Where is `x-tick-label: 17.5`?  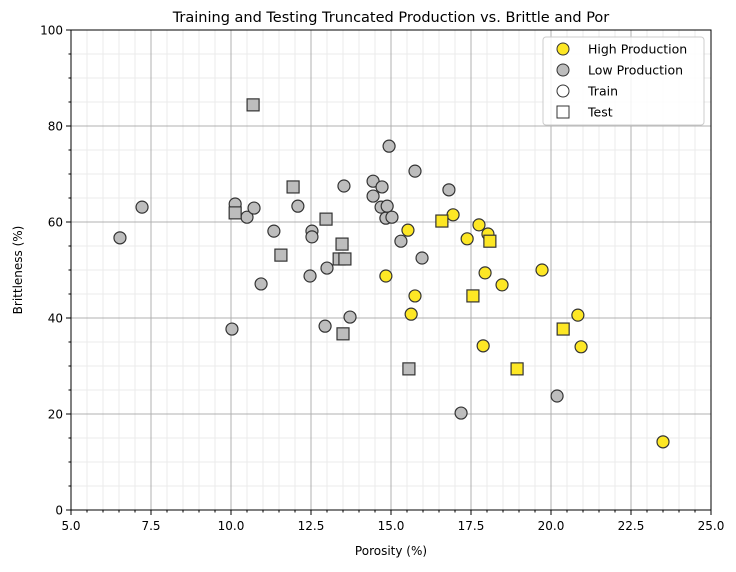 x-tick-label: 17.5 is located at coordinates (471, 526).